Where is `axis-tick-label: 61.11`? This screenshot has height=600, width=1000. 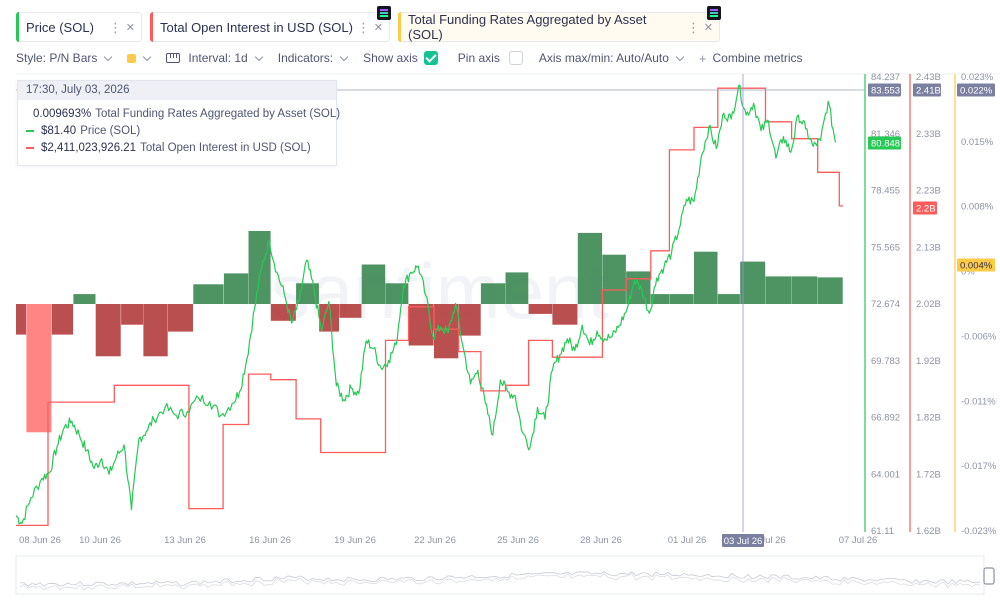
axis-tick-label: 61.11 is located at coordinates (882, 531).